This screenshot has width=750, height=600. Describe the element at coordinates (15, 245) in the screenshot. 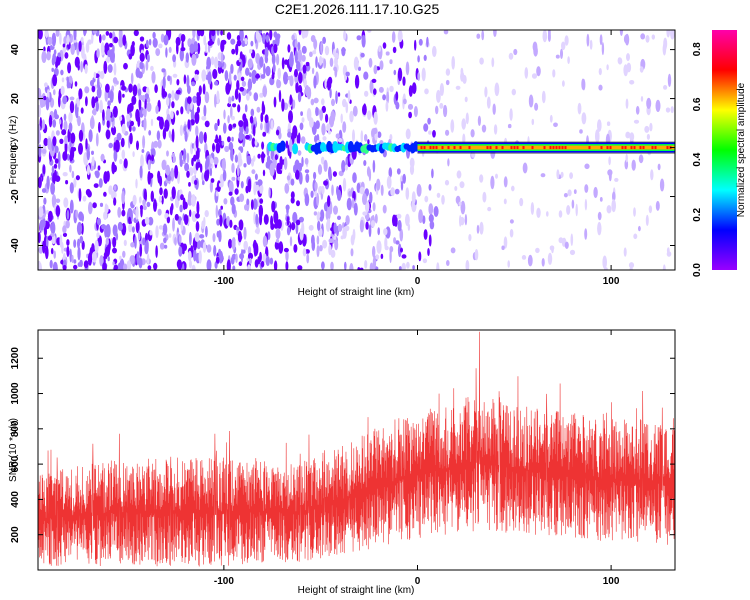

I see `y-tick-label: -40` at that location.